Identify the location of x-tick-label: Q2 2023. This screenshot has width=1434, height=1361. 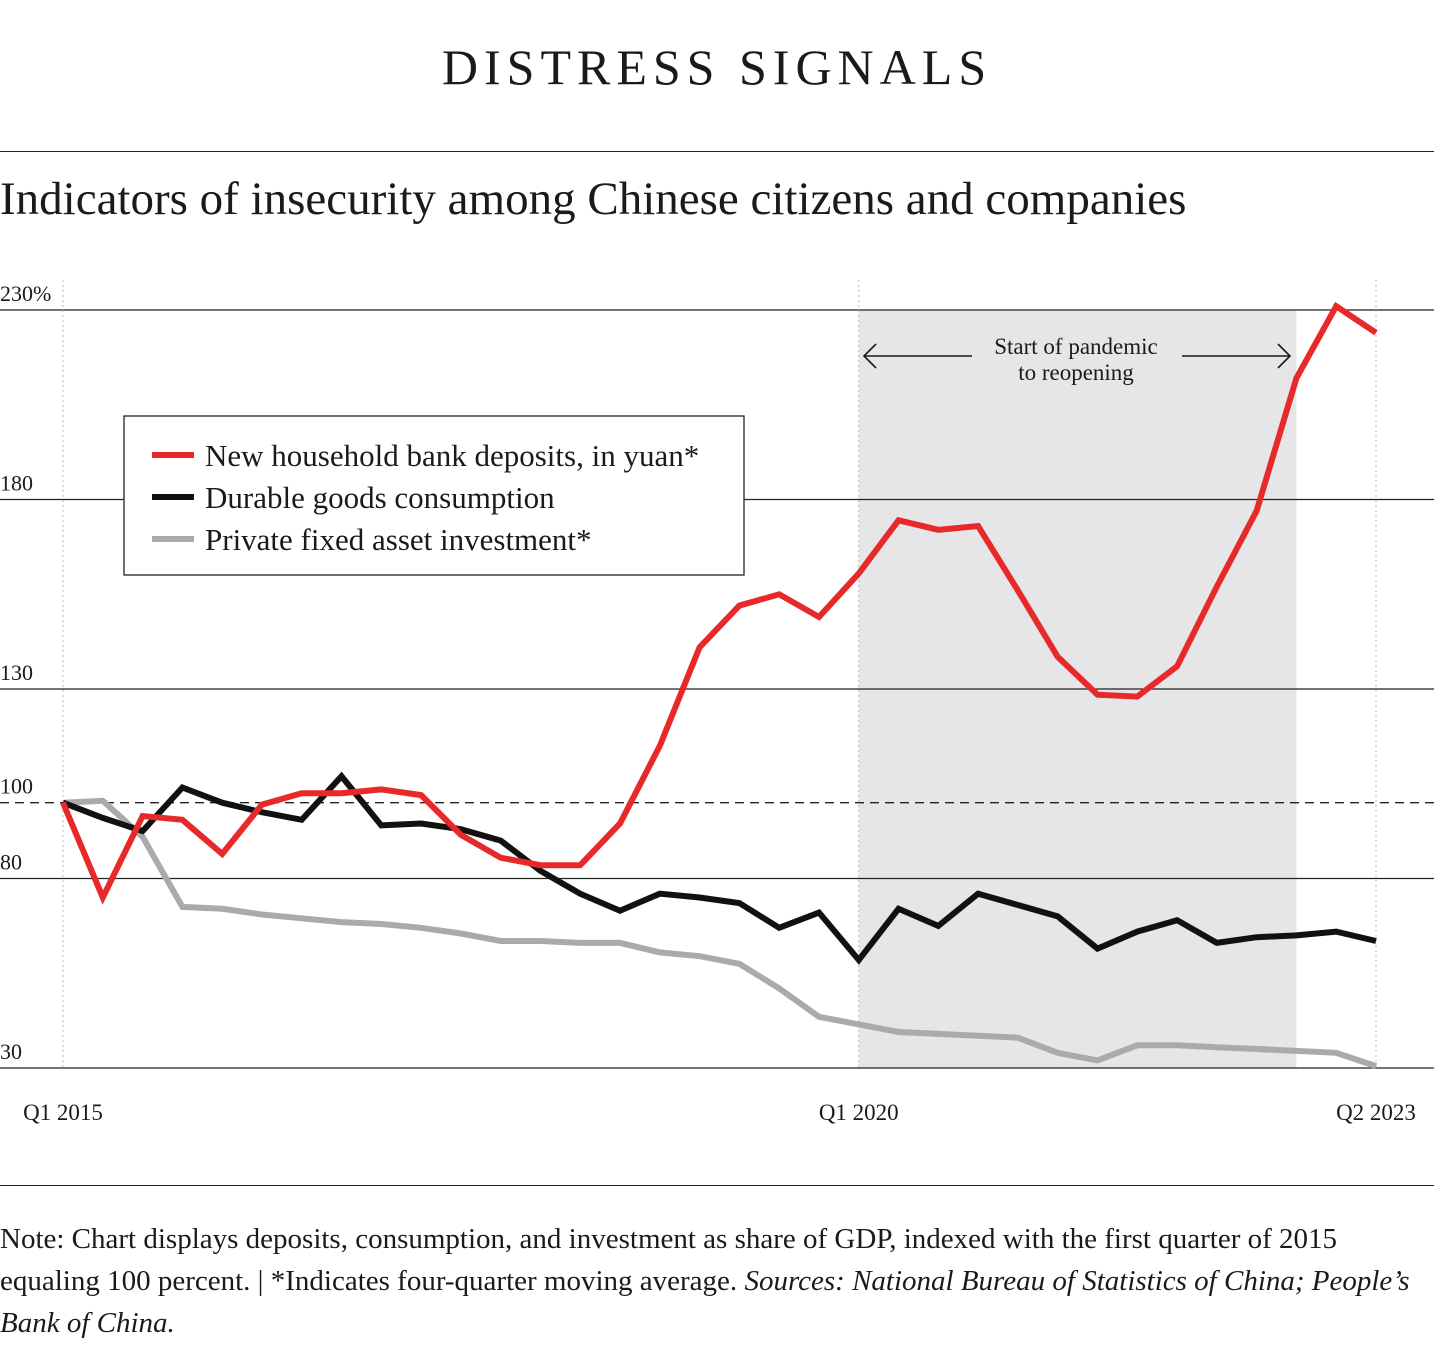
(1376, 1112).